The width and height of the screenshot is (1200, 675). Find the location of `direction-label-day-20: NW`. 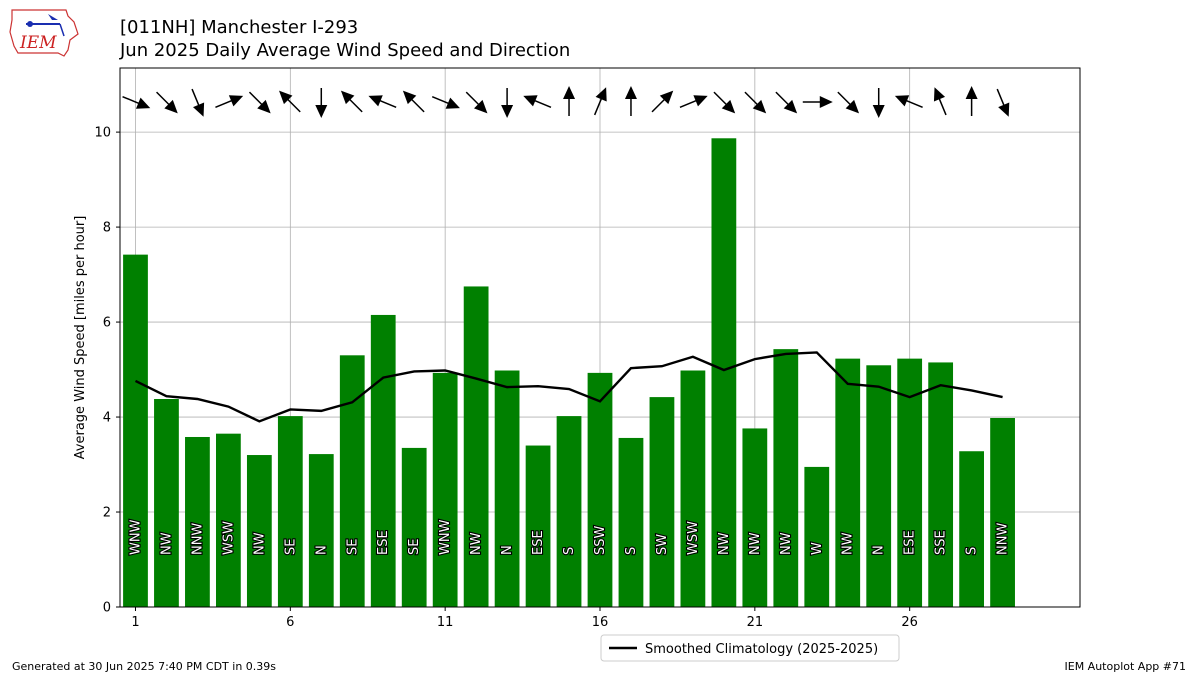

direction-label-day-20: NW is located at coordinates (724, 543).